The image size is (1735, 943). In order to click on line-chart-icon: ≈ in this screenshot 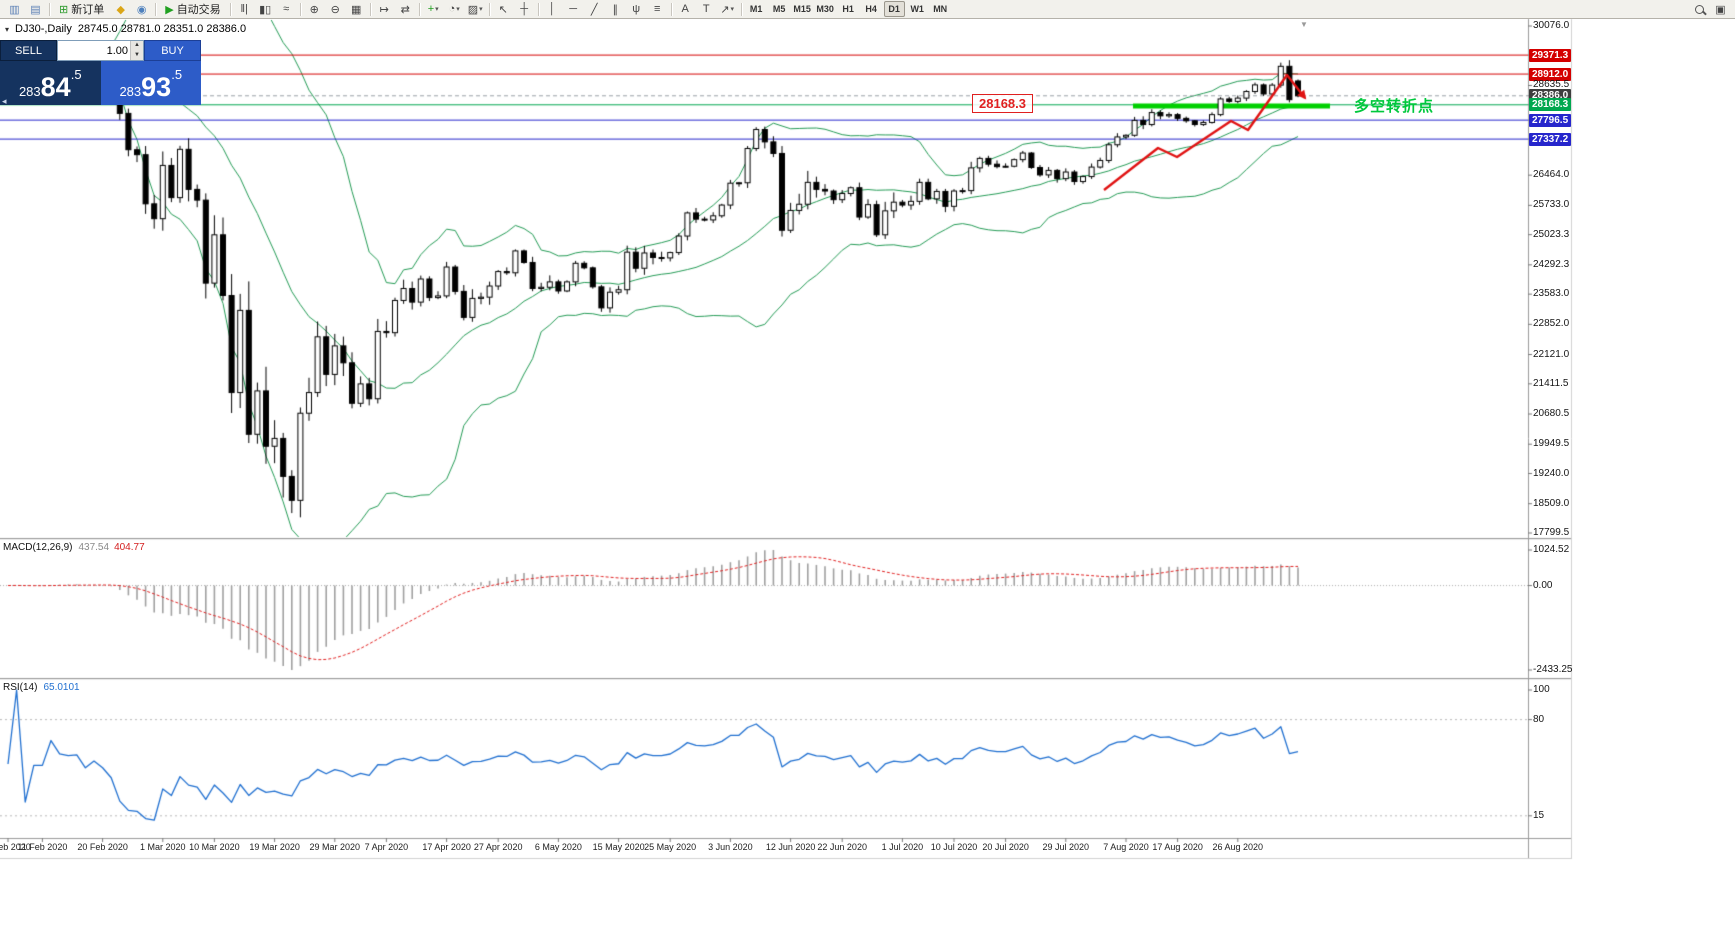, I will do `click(286, 9)`.